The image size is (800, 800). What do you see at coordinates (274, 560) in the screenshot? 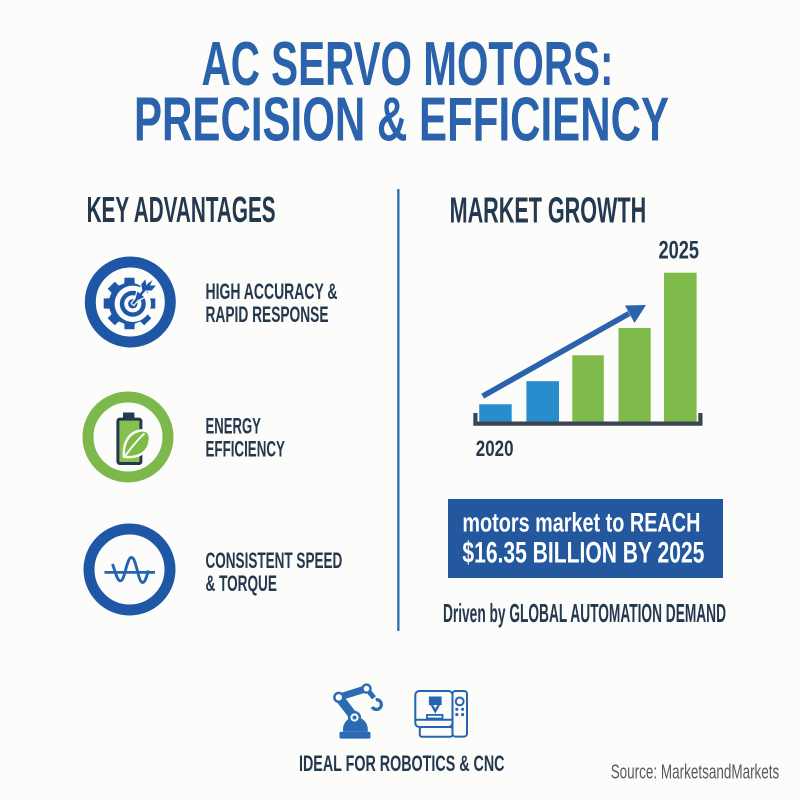
I see `svg-text: CONSISTENT SPEED` at bounding box center [274, 560].